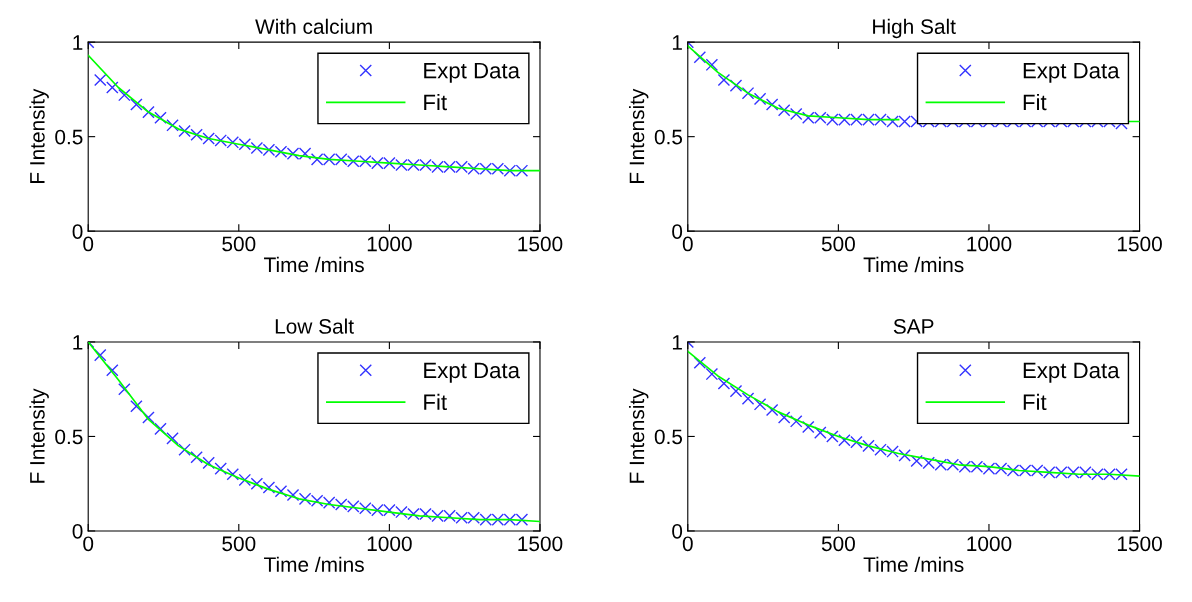 This screenshot has height=602, width=1192. Describe the element at coordinates (914, 28) in the screenshot. I see `chart-title: High Salt` at that location.